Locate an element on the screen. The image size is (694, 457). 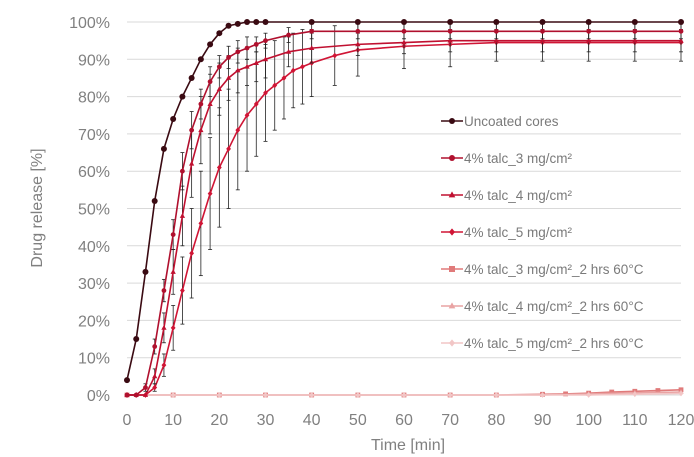
y-tick-label: 100% is located at coordinates (89, 23).